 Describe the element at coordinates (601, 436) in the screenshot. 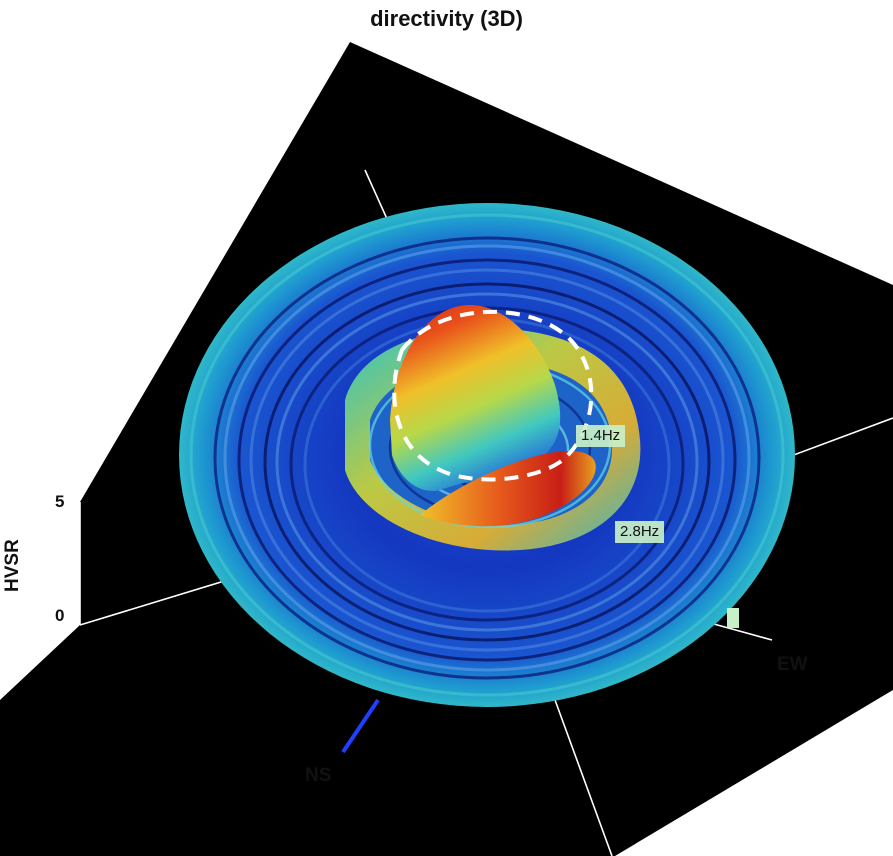

I see `peak-label-1: 1.4Hz` at that location.